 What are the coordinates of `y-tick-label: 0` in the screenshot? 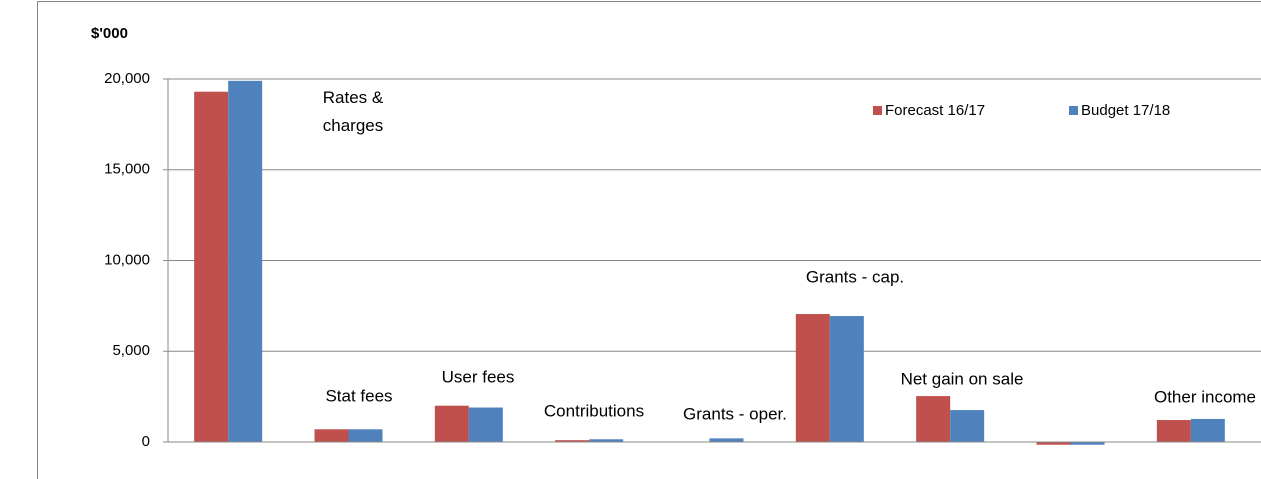 It's located at (146, 441).